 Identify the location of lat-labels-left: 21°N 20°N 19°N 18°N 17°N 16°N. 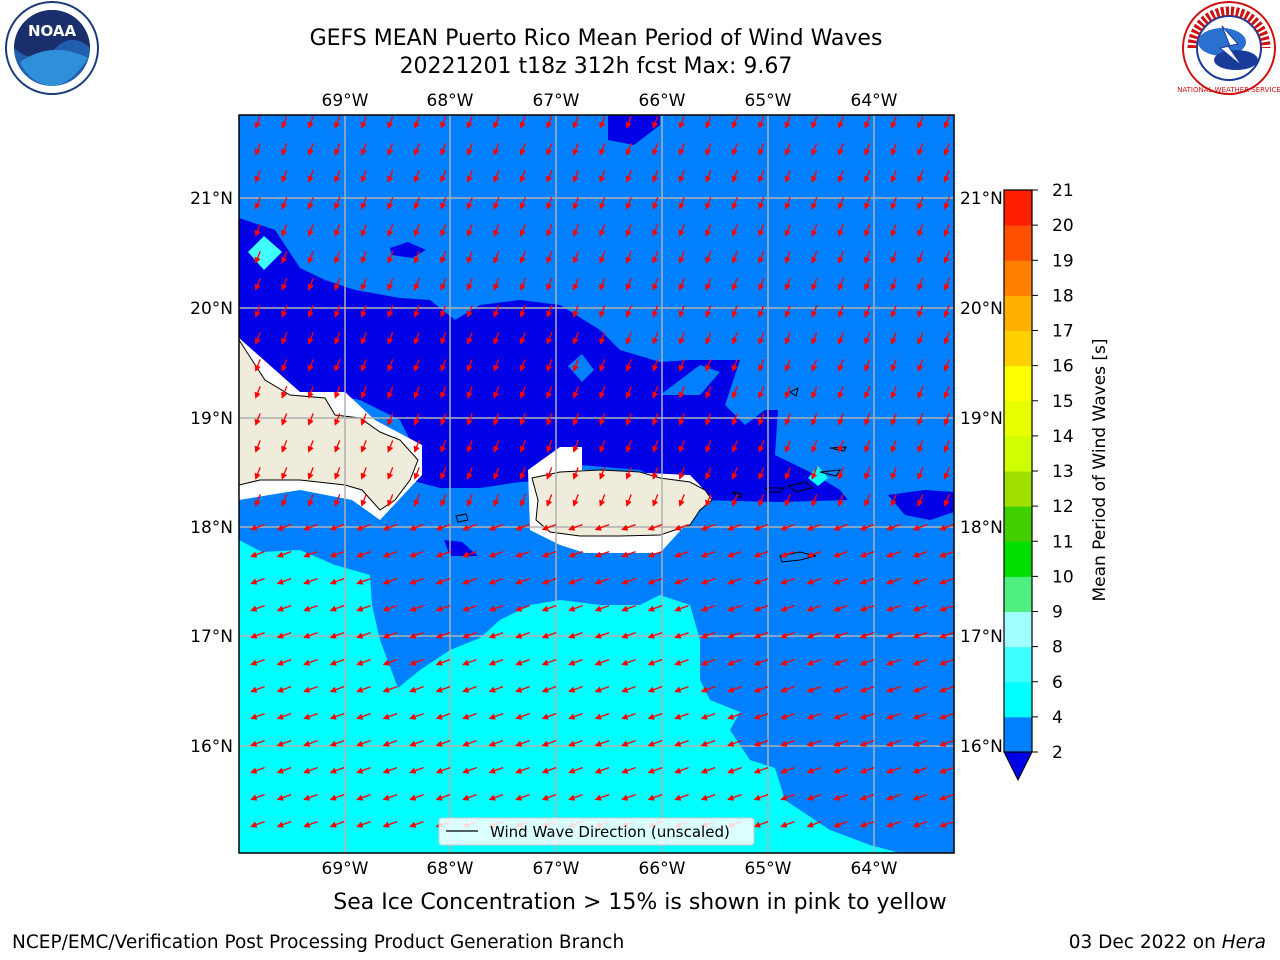
(211, 473).